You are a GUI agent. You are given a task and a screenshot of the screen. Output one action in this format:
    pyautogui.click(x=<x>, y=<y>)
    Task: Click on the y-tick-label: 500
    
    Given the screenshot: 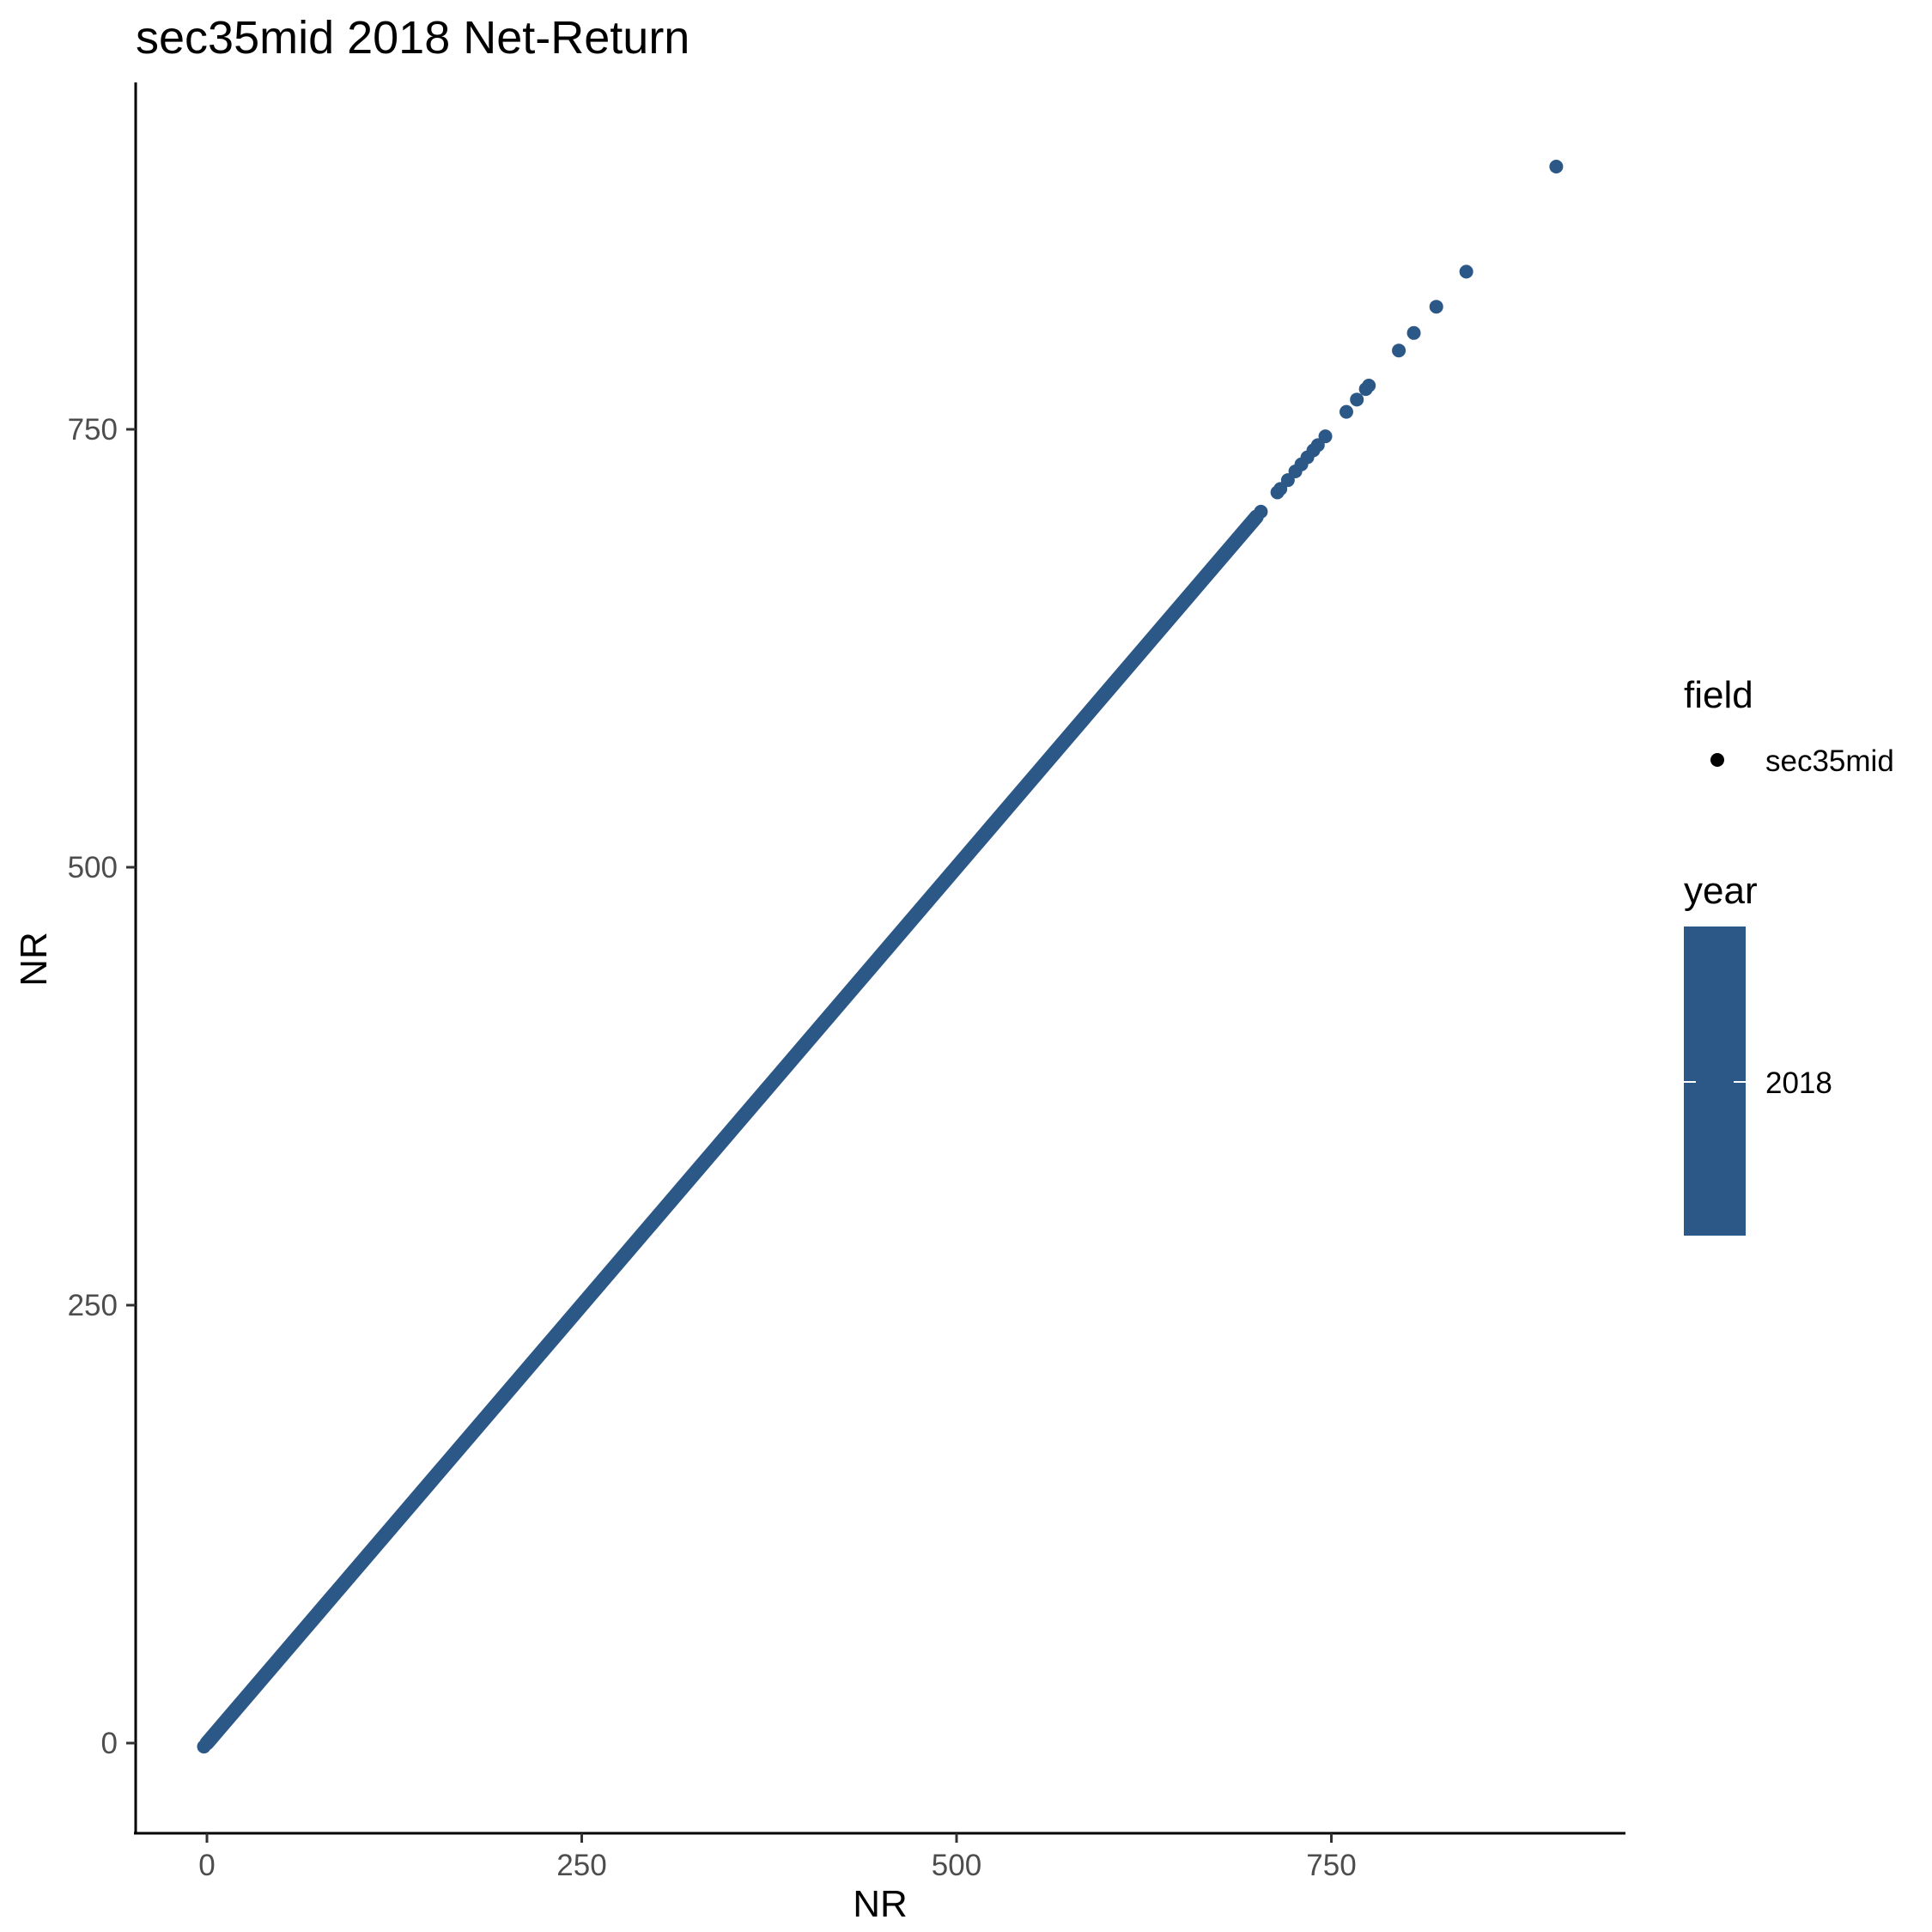 What is the action you would take?
    pyautogui.click(x=93, y=867)
    